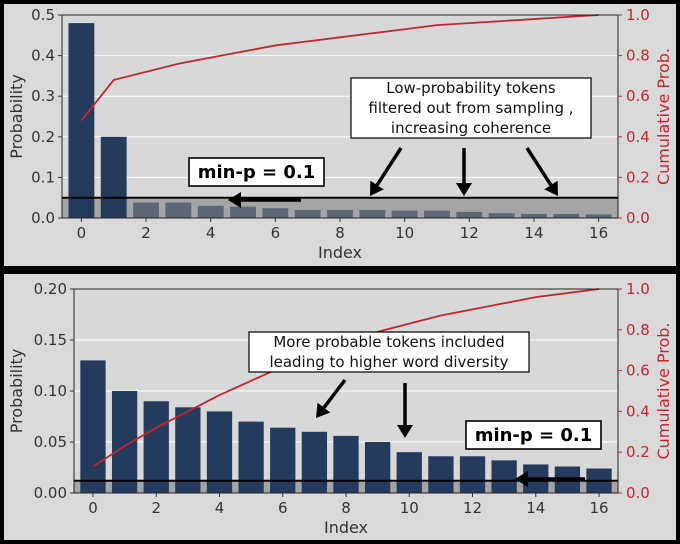 The width and height of the screenshot is (680, 544). I want to click on annotation-line: increasing coherence, so click(471, 128).